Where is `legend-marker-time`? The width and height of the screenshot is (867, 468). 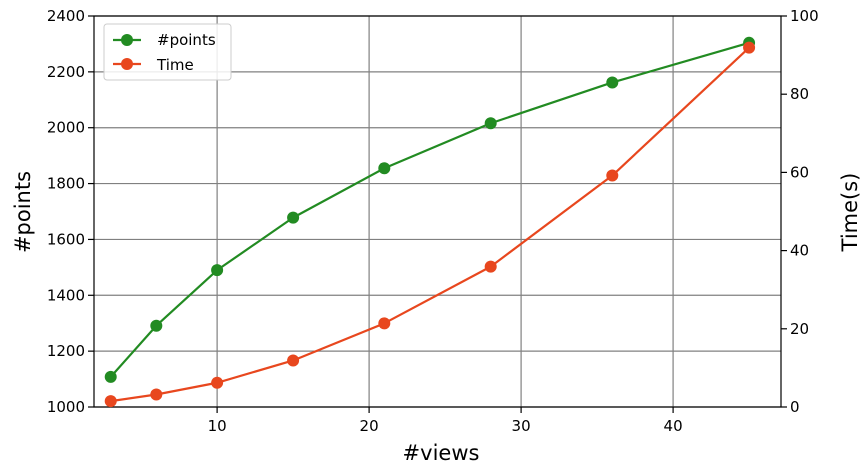 legend-marker-time is located at coordinates (127, 64).